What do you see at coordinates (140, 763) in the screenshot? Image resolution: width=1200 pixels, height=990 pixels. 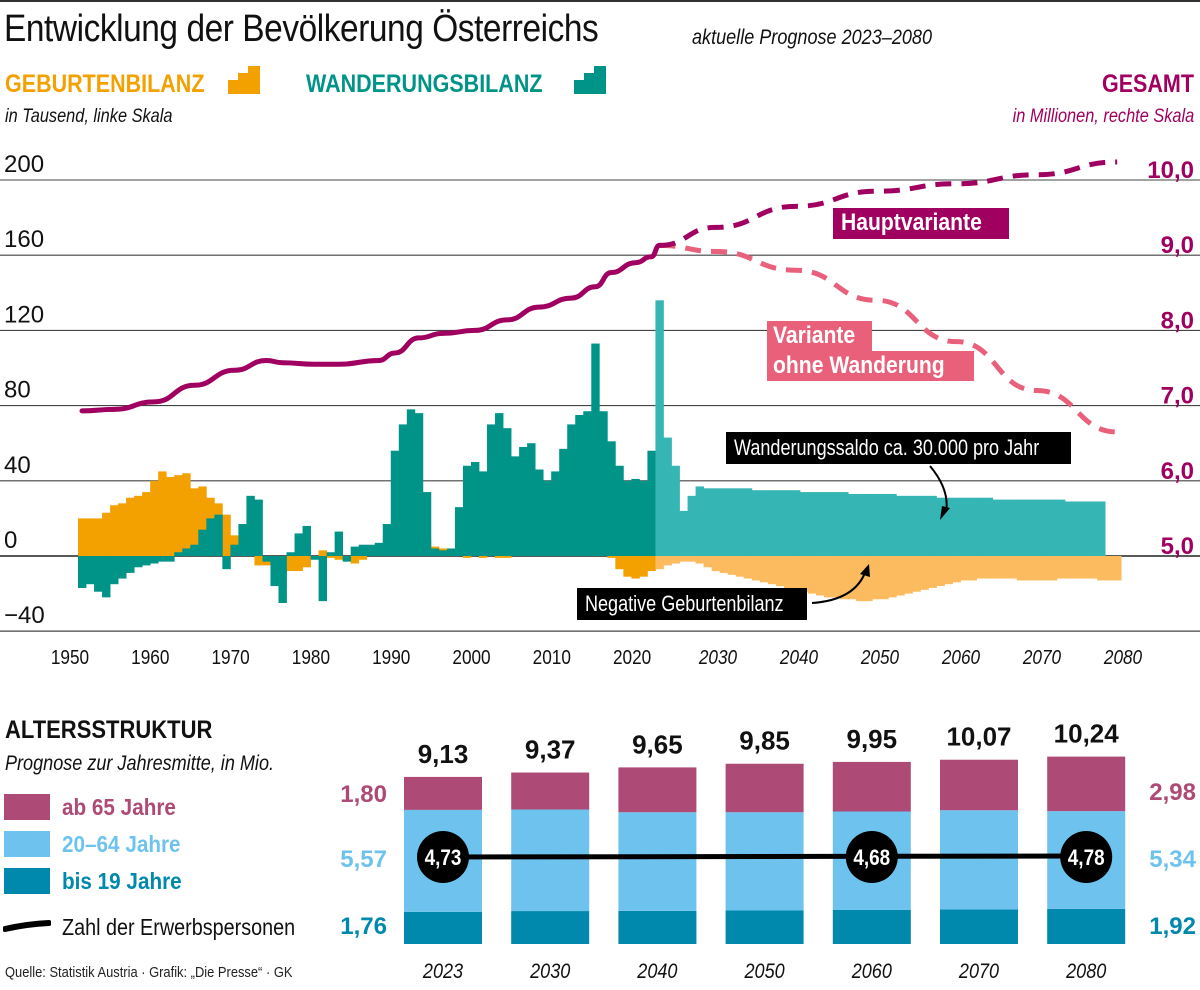 I see `age-structure-subtitle: Prognose zur Jahresmitte, in Mio.` at bounding box center [140, 763].